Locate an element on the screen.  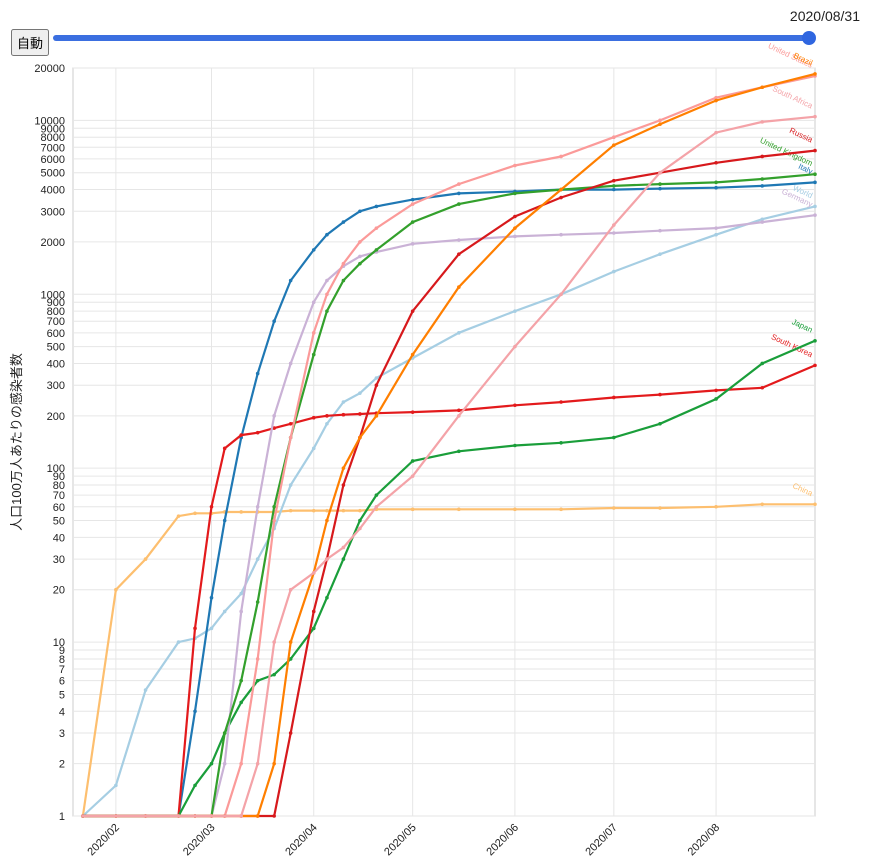
x-tick-label: 2020/05 is located at coordinates (400, 840).